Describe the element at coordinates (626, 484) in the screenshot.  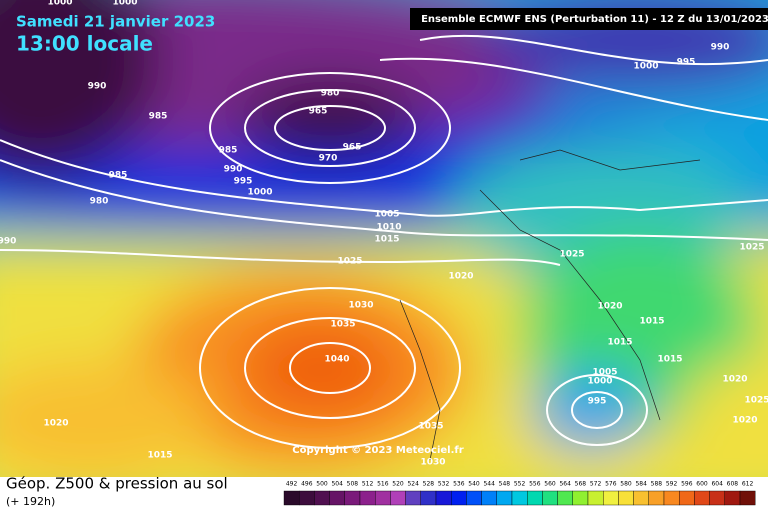
I see `scale-label: 580` at that location.